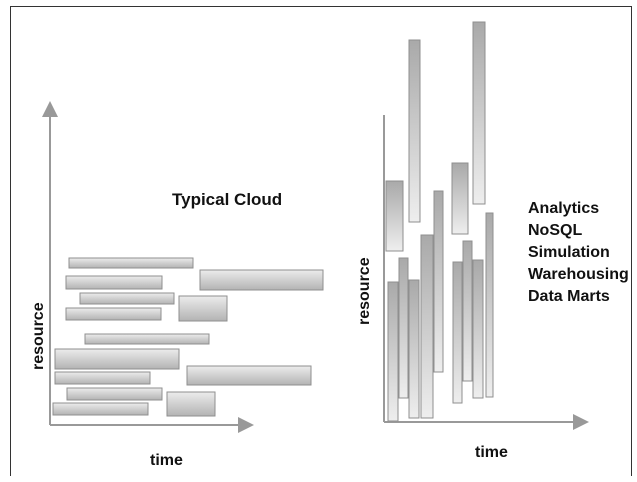 The image size is (637, 482). I want to click on left-x-axis-label: time, so click(166, 460).